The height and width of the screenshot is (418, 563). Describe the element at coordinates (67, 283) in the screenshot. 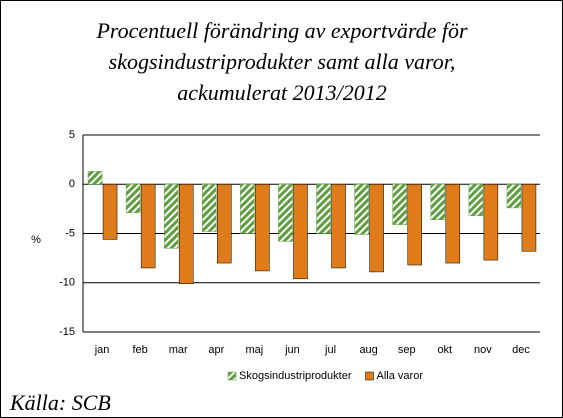

I see `y-tick-label: -10` at that location.